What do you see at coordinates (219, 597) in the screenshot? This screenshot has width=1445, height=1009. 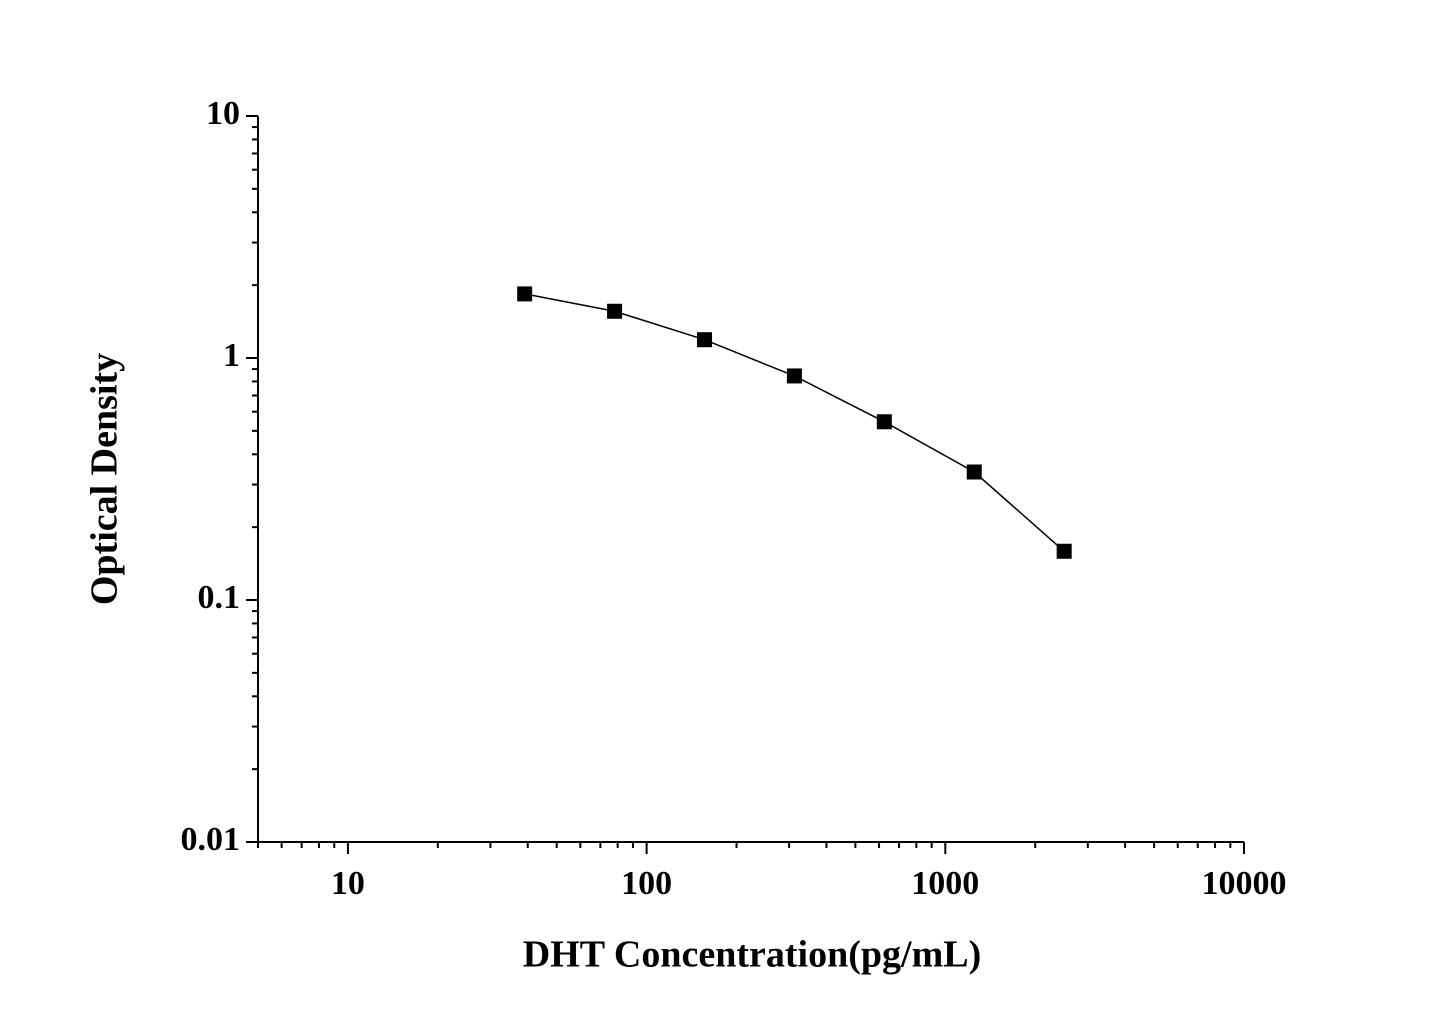 I see `y-tick-label: 0.1` at bounding box center [219, 597].